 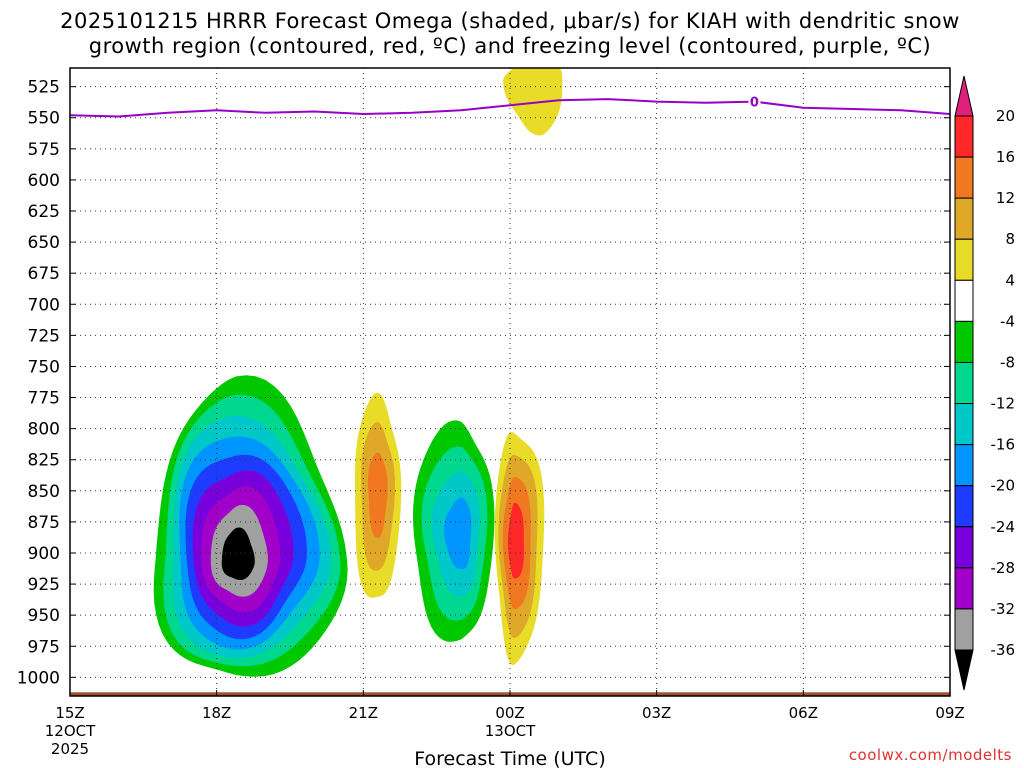 I want to click on colorbar-bin--28, so click(x=964, y=547).